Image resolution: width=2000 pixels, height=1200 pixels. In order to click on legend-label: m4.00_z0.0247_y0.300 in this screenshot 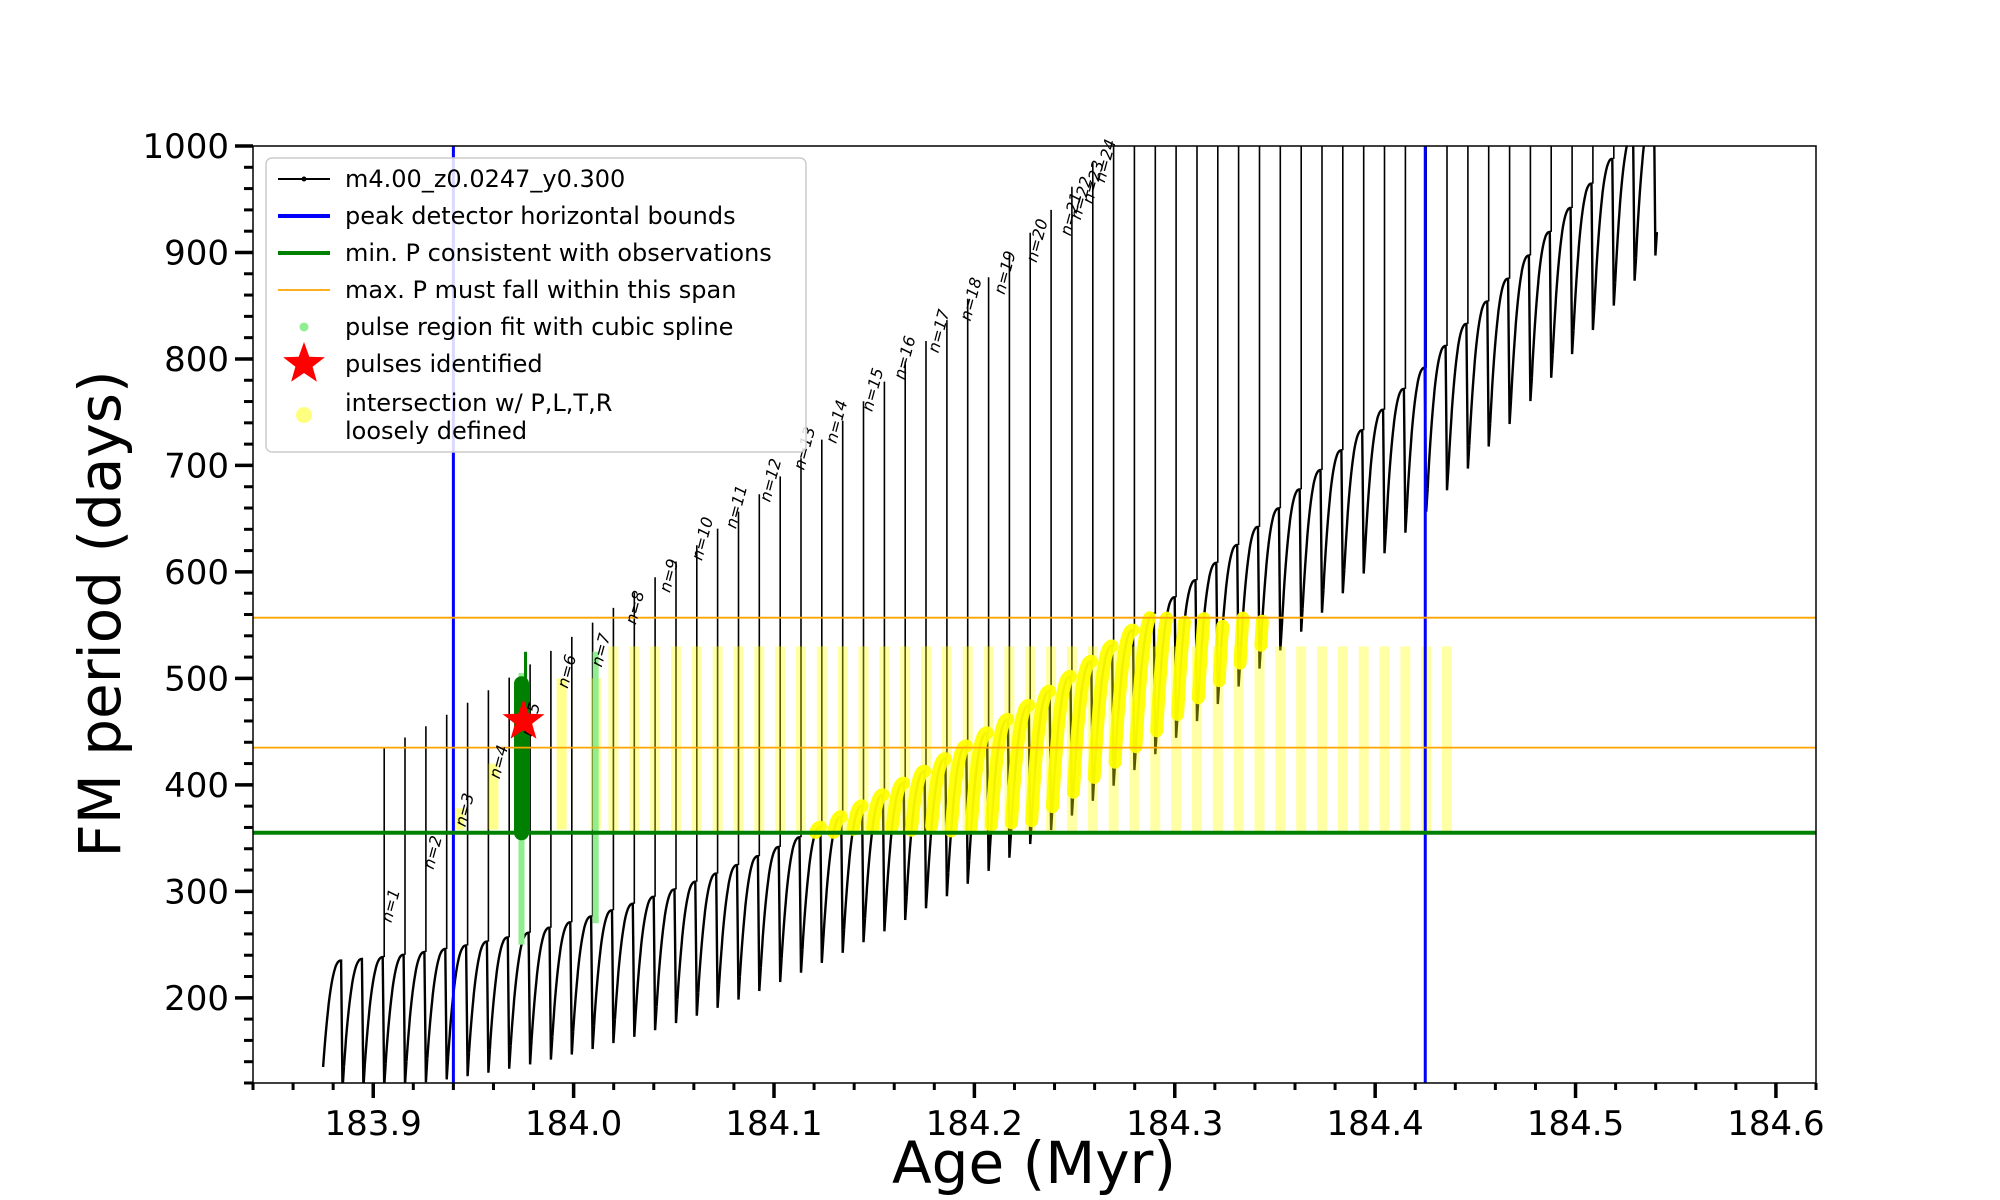, I will do `click(485, 179)`.